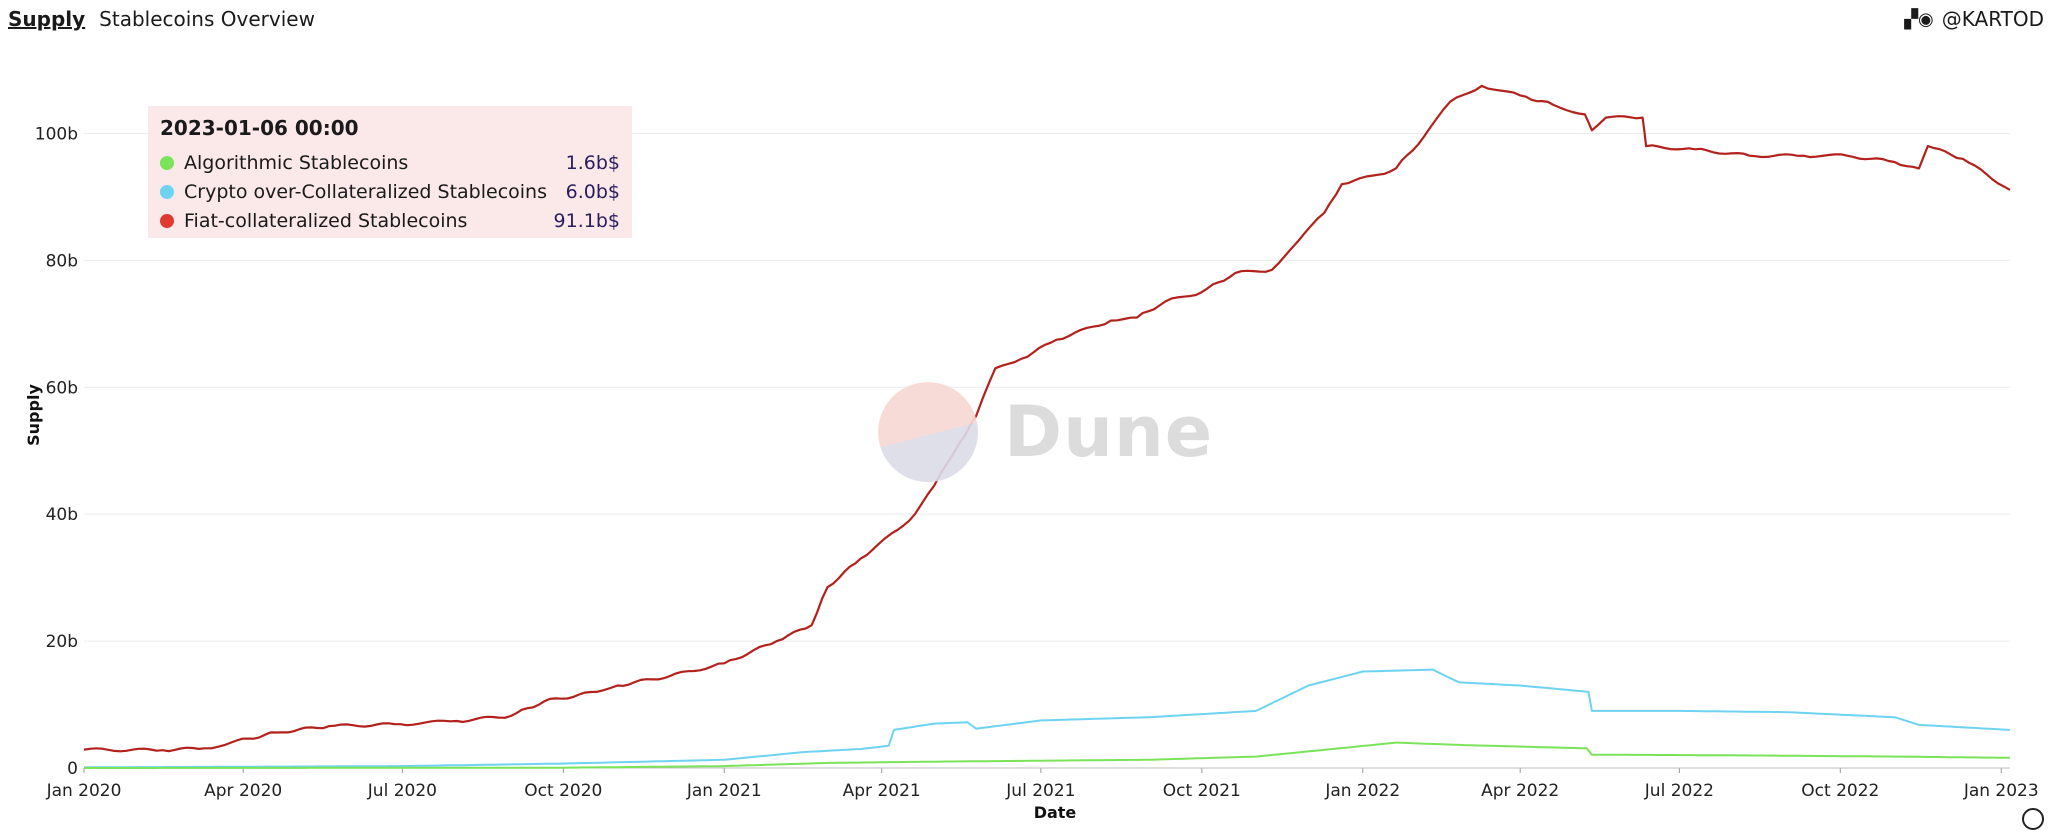 Image resolution: width=2048 pixels, height=830 pixels. What do you see at coordinates (259, 128) in the screenshot?
I see `tooltip-date: 2023-01-06 00:00` at bounding box center [259, 128].